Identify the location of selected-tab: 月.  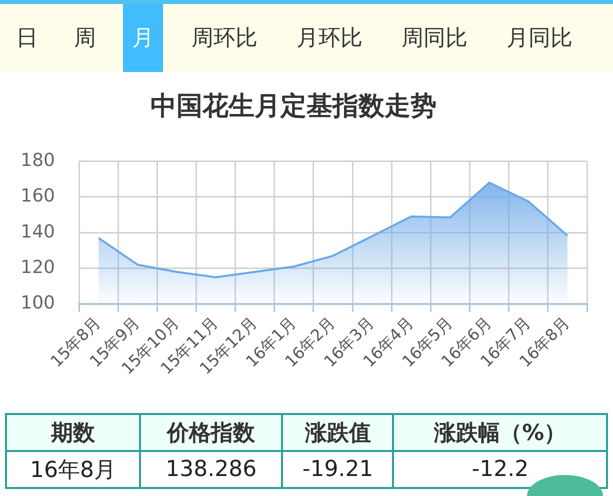
(143, 38).